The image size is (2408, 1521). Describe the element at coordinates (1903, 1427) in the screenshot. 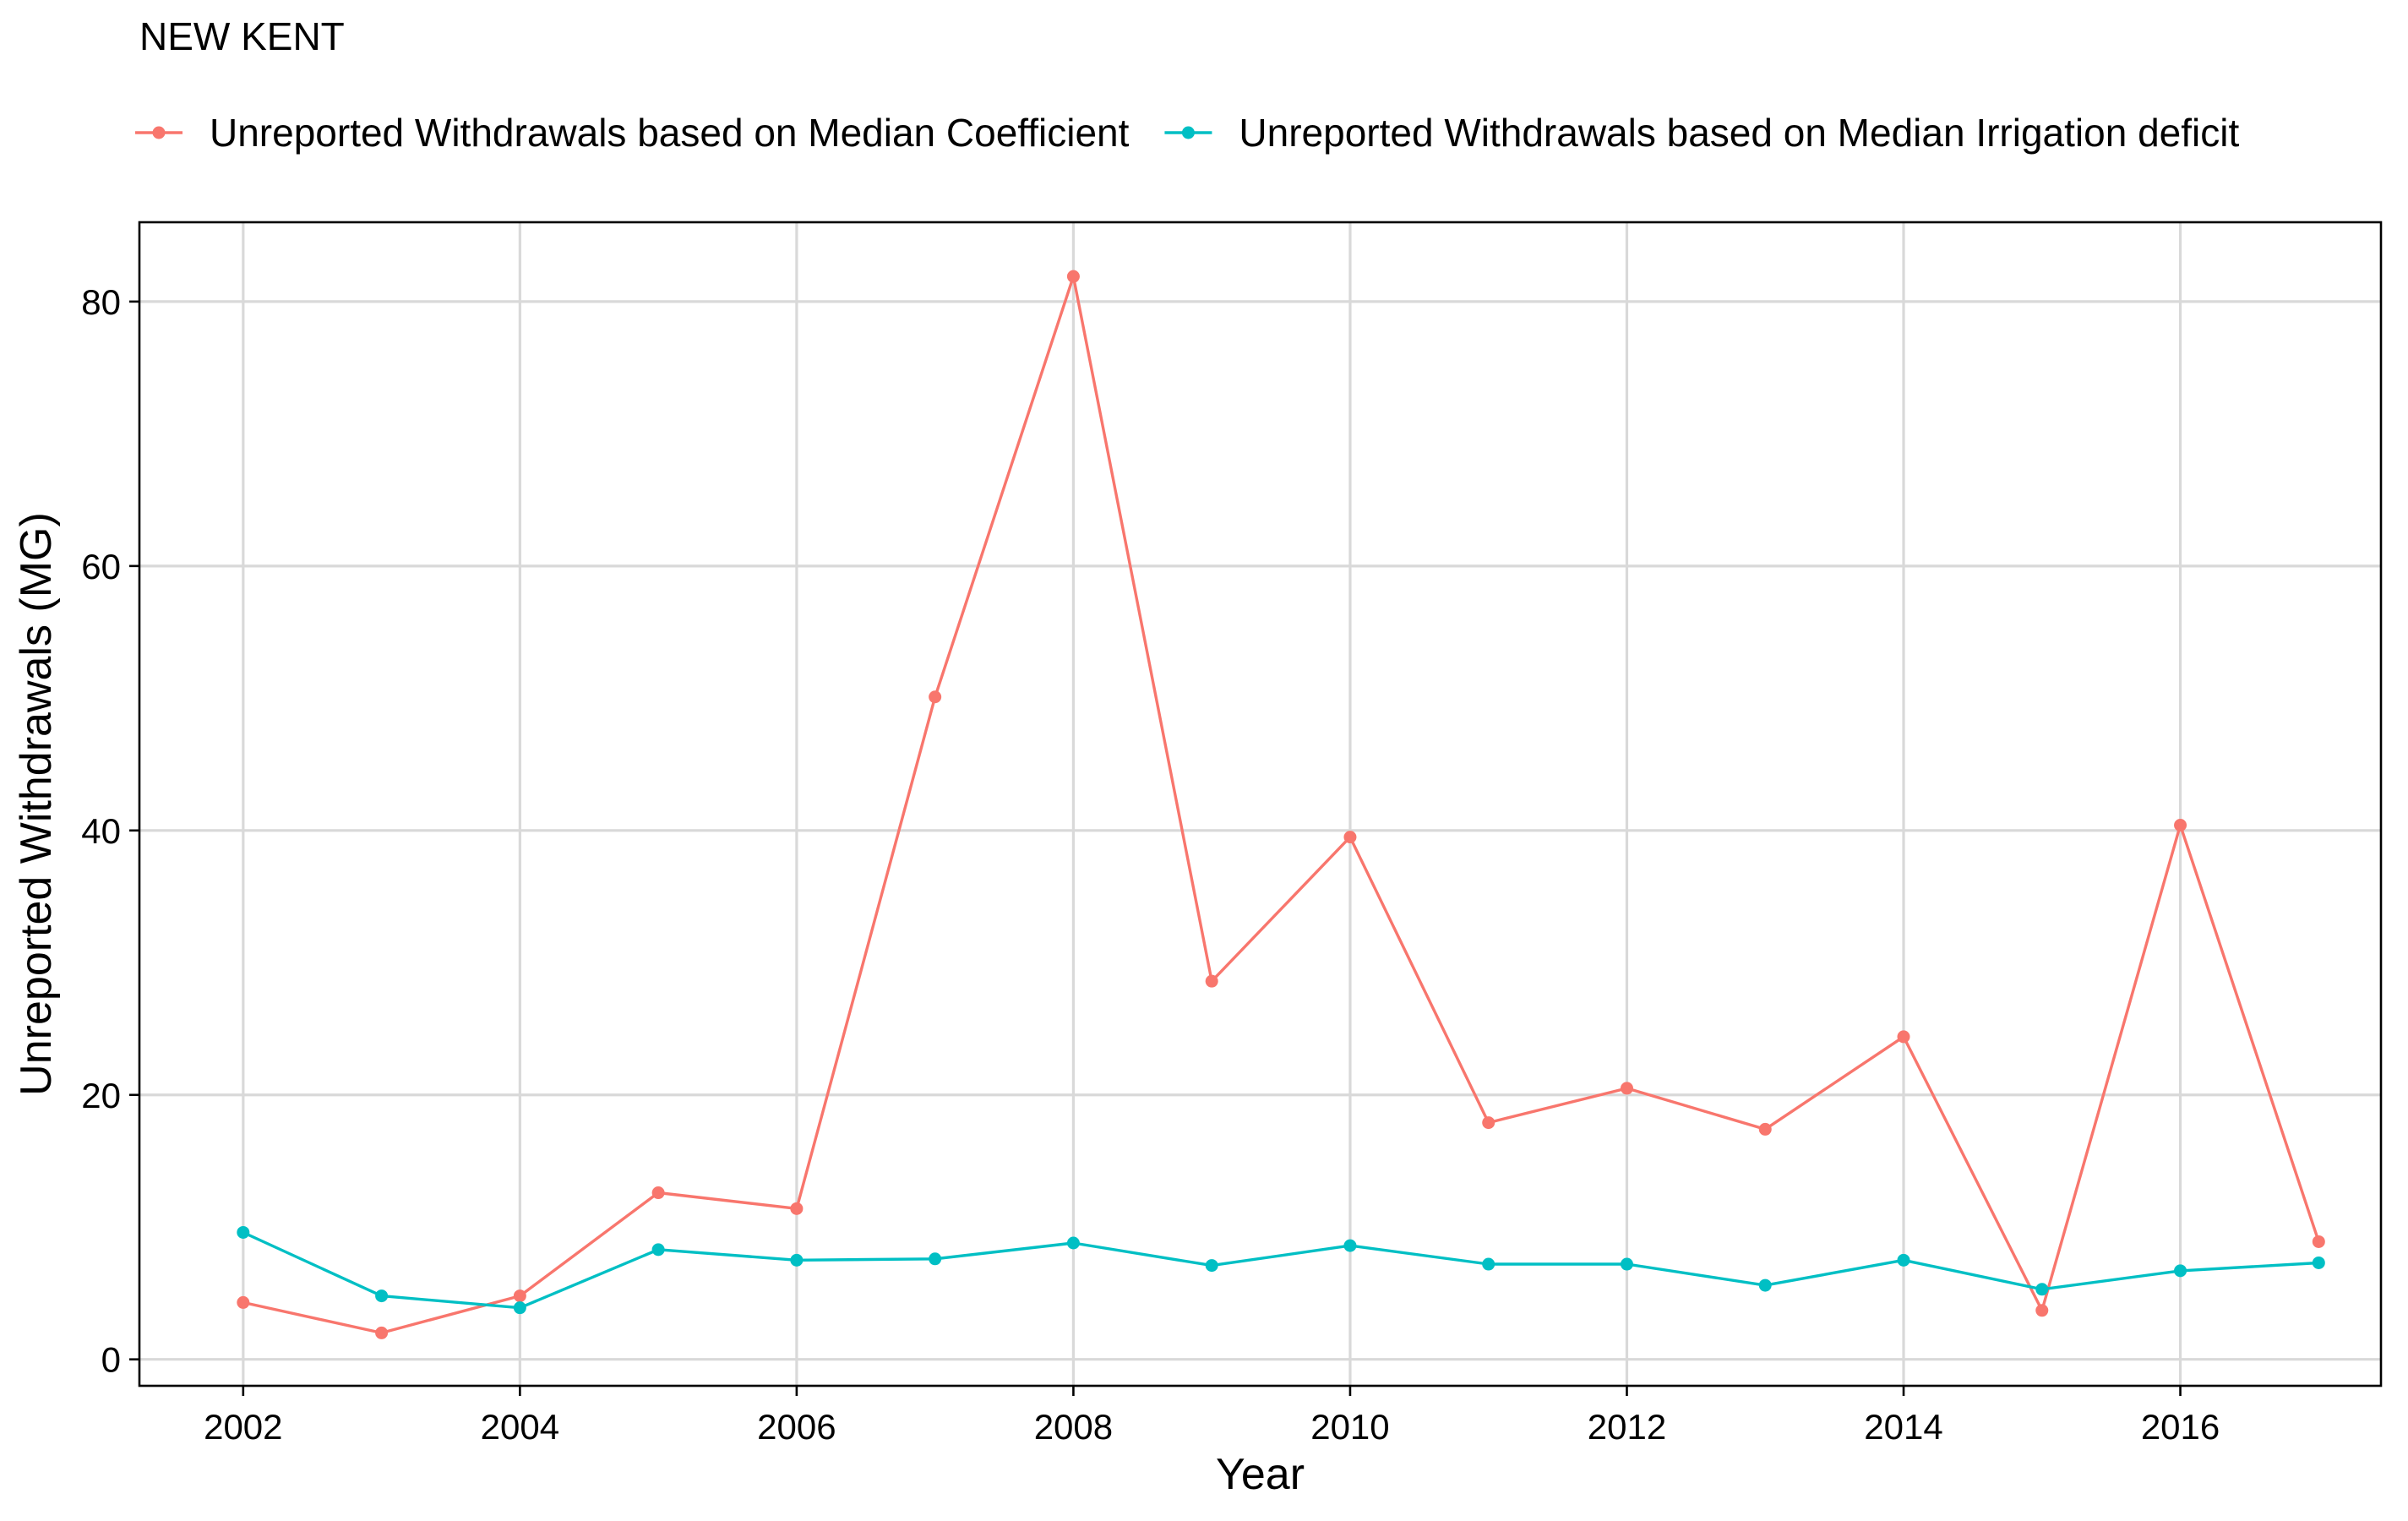

I see `x-tick-label: 2014` at that location.